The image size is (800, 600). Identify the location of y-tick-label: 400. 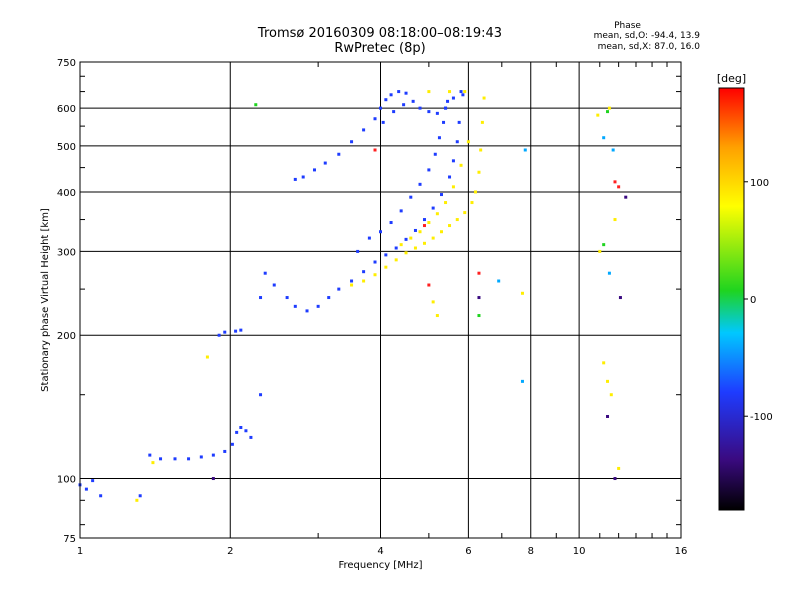
(66, 193).